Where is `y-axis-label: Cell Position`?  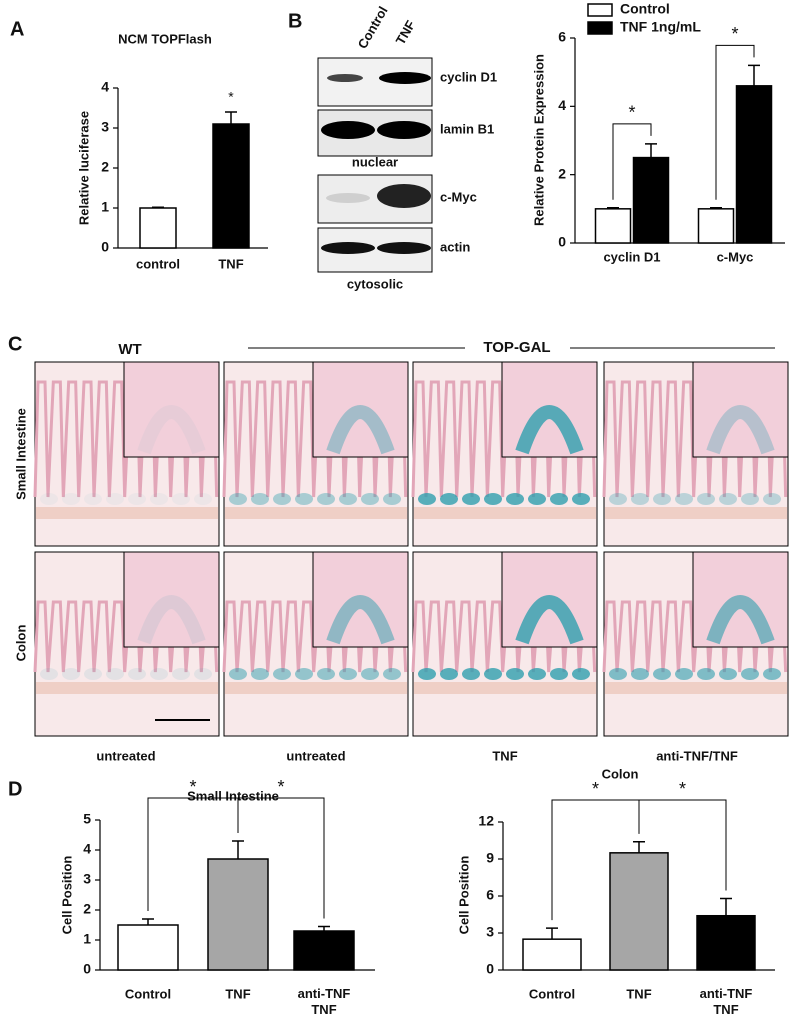
y-axis-label: Cell Position is located at coordinates (66, 895).